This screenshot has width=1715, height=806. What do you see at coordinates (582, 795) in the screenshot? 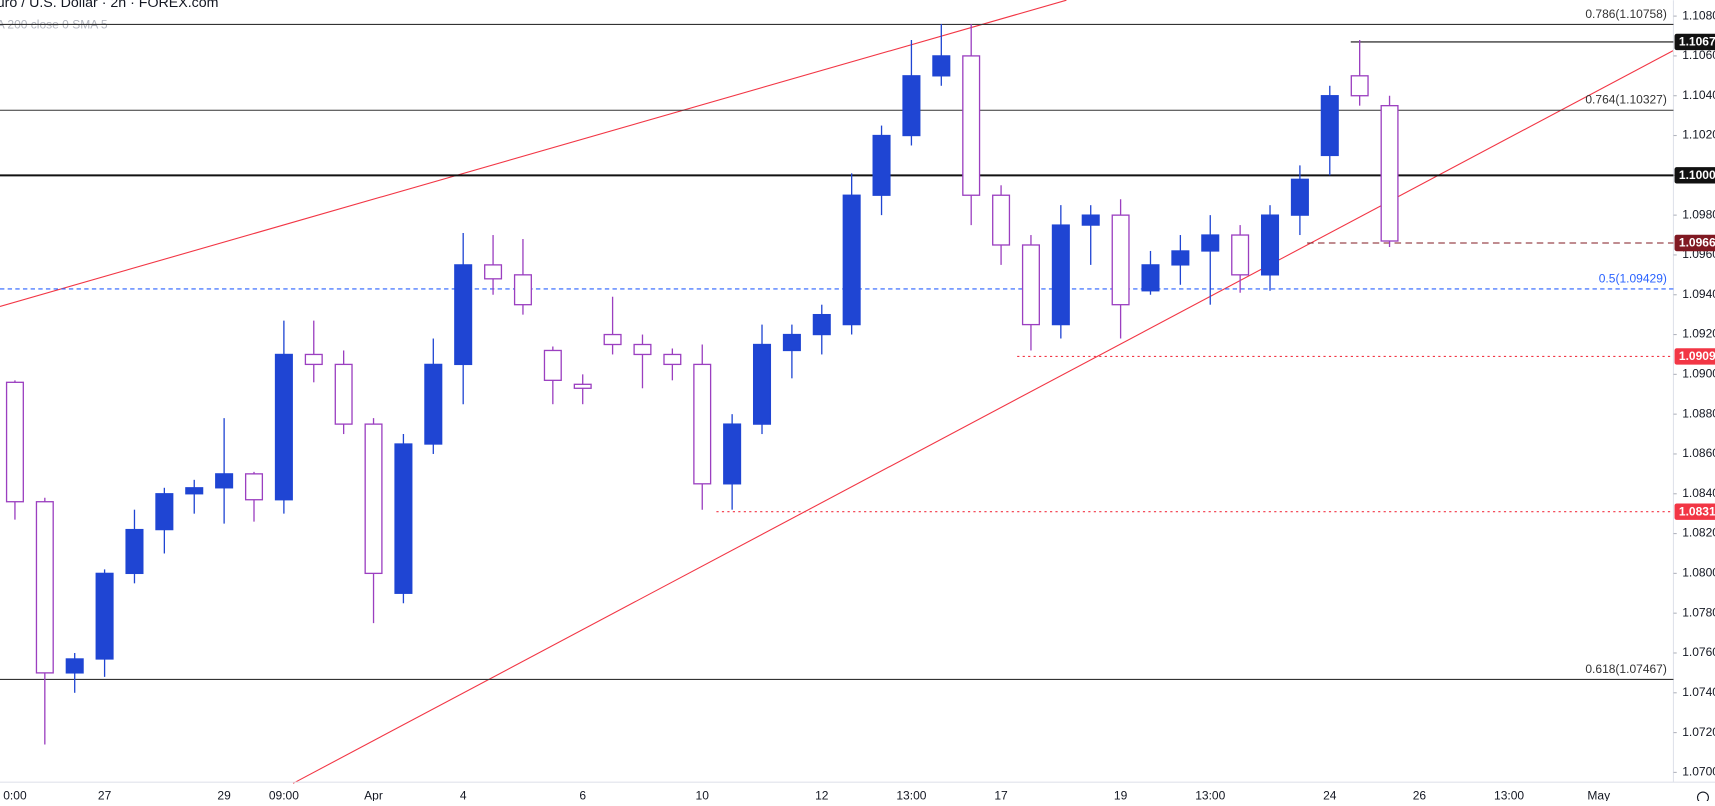
I see `x-tick-label: 6` at bounding box center [582, 795].